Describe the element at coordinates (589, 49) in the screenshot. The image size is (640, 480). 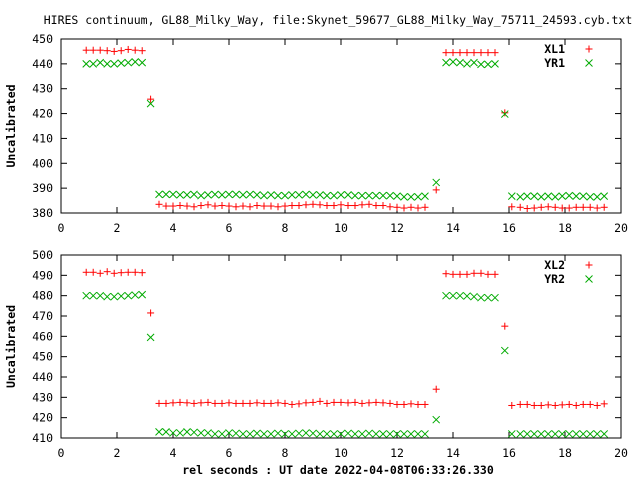
I see `legend-marker` at that location.